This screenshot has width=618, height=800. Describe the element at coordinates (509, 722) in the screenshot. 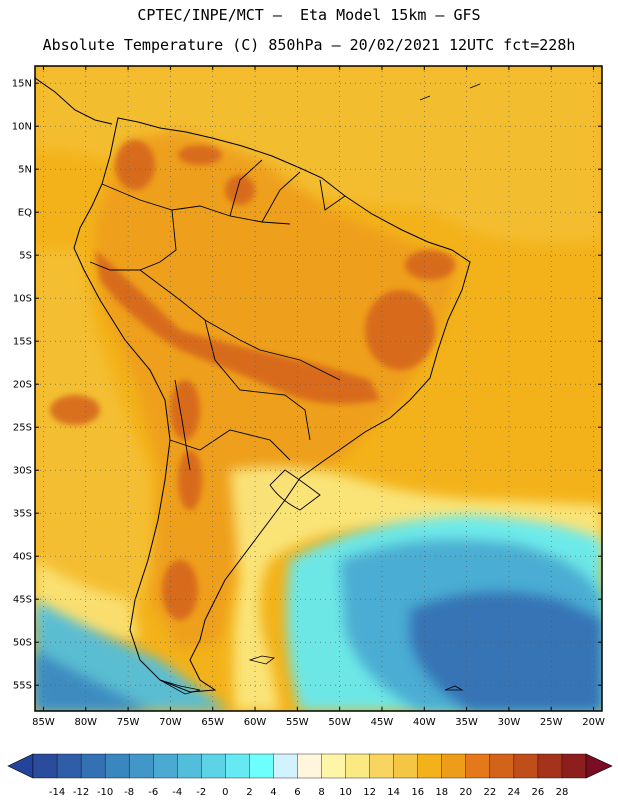

I see `lon-label: 30W` at that location.